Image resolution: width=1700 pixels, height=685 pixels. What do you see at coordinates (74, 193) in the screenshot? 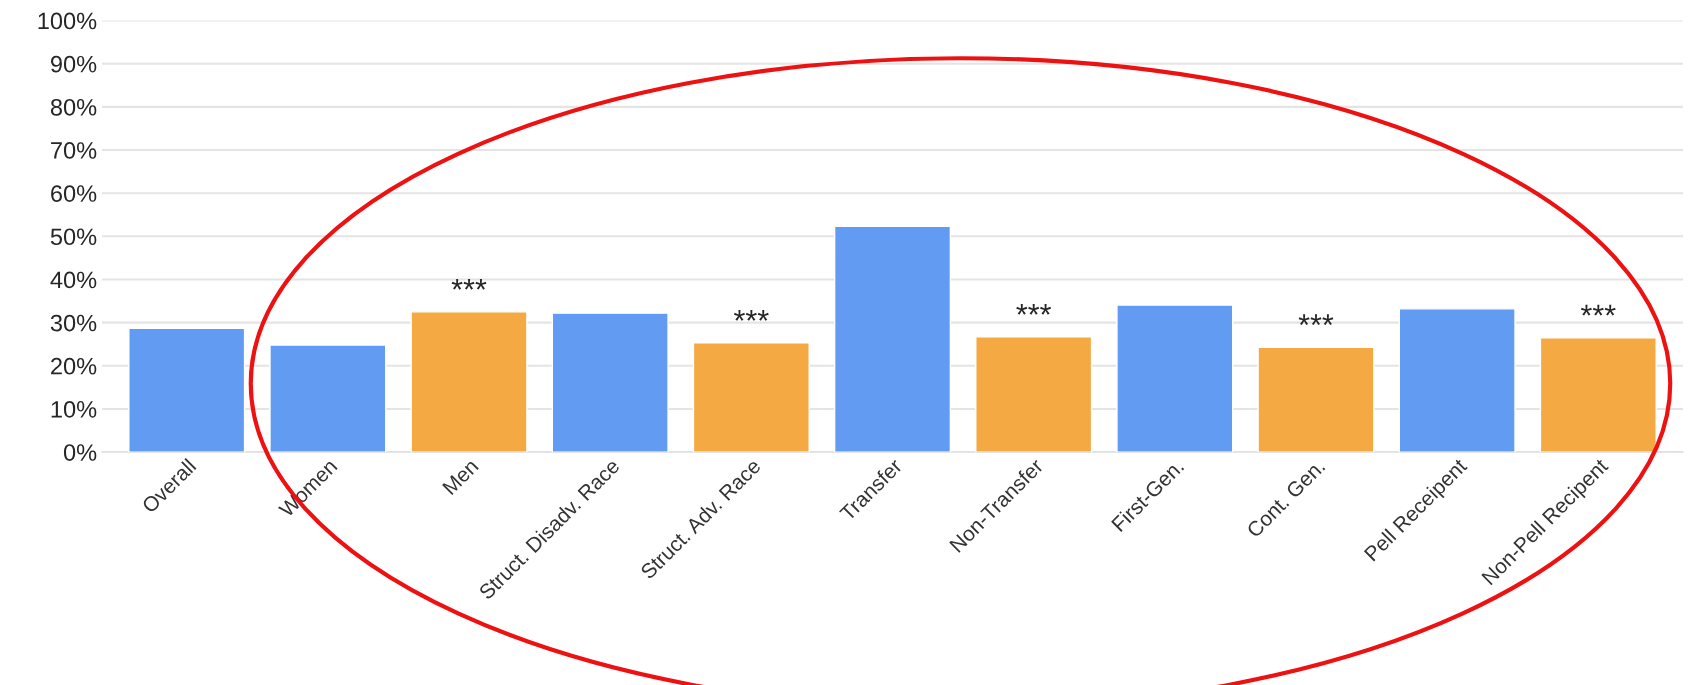
I see `y-tick-label: 60%` at bounding box center [74, 193].